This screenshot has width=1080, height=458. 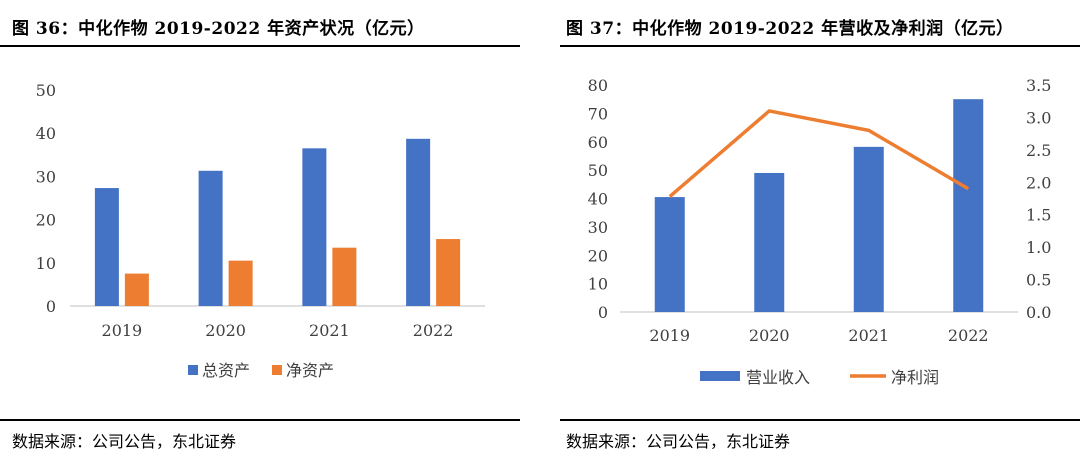 What do you see at coordinates (1038, 215) in the screenshot?
I see `right-y2-tick-label: 1.5` at bounding box center [1038, 215].